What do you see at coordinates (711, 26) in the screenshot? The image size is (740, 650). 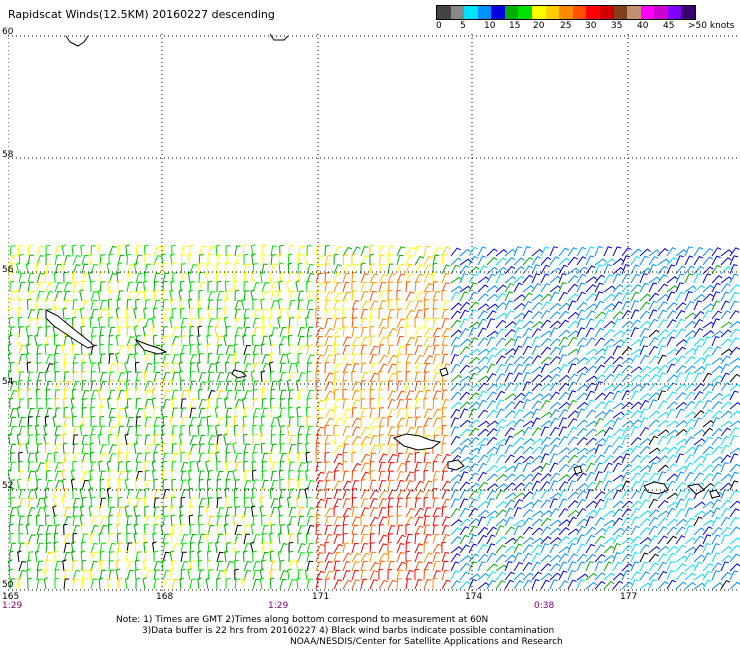 I see `colorbar-label: >50 knots` at bounding box center [711, 26].